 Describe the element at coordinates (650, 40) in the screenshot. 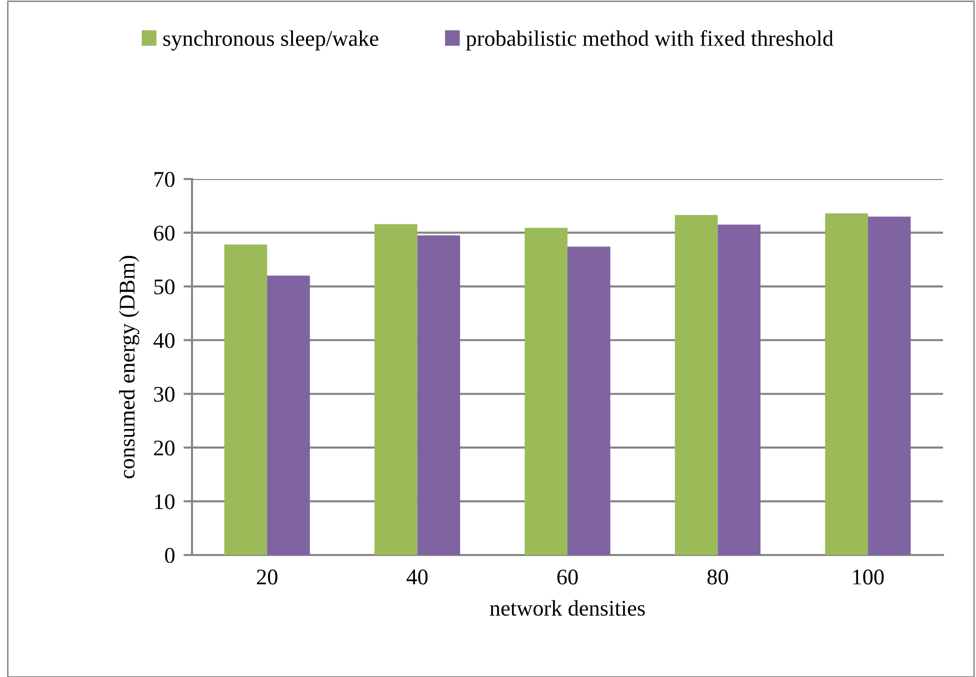

I see `legend-label: probabilistic method with fixed threshold` at that location.